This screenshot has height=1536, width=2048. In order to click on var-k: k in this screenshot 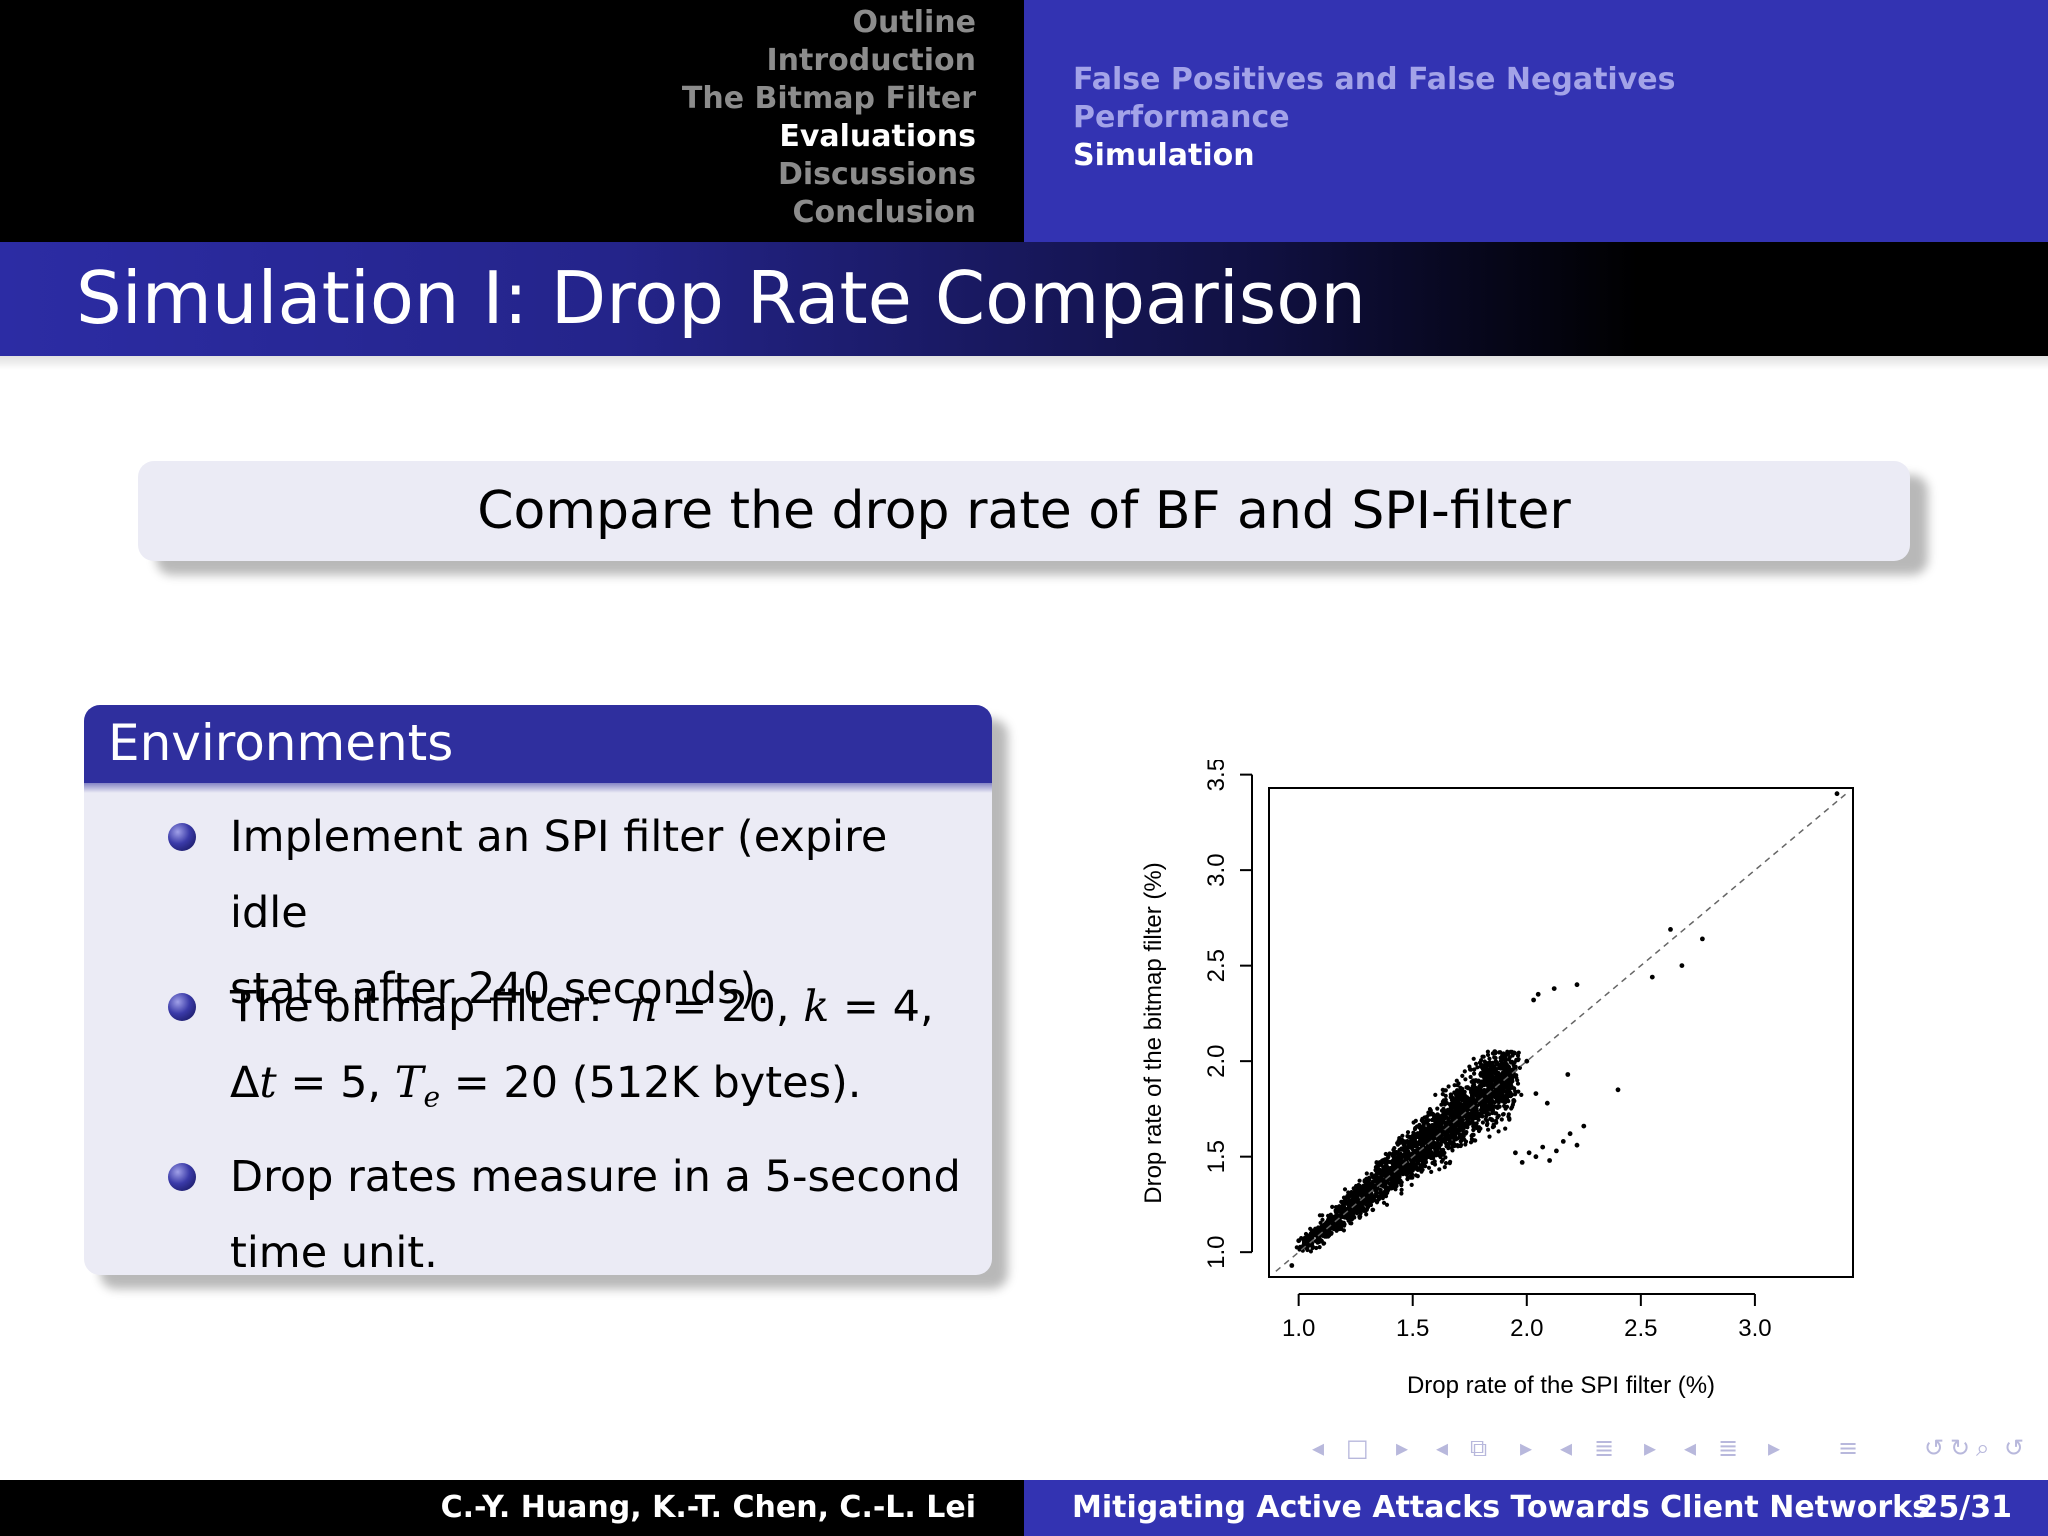, I will do `click(816, 1007)`.